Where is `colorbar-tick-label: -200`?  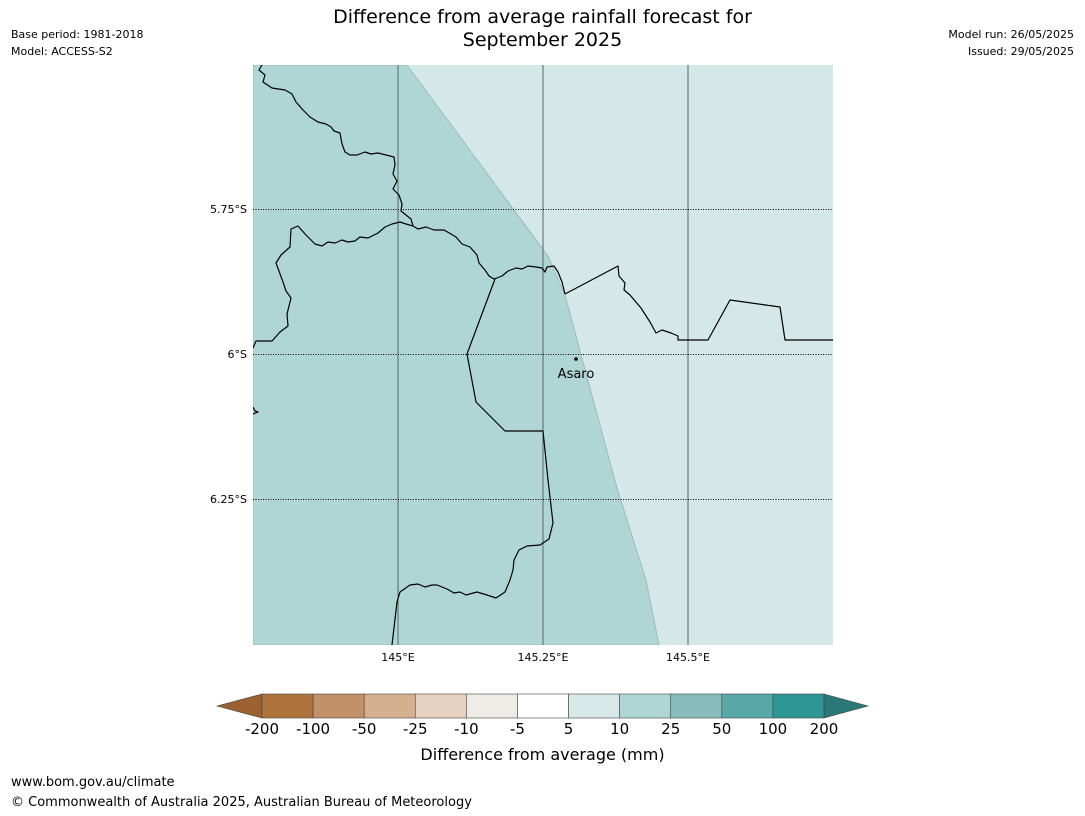 colorbar-tick-label: -200 is located at coordinates (262, 729).